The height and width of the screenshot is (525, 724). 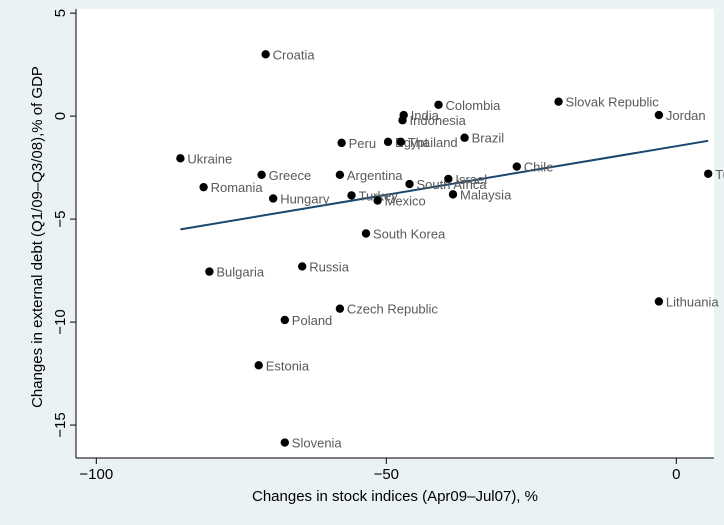 What do you see at coordinates (209, 158) in the screenshot?
I see `point-label-ukraine: Ukraine` at bounding box center [209, 158].